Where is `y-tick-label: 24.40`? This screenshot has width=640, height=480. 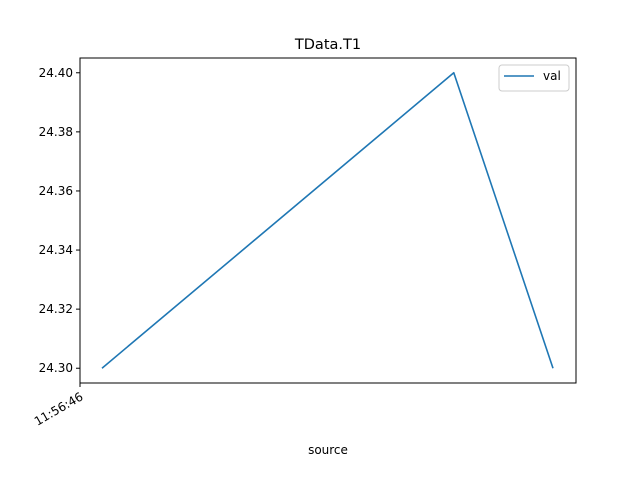
y-tick-label: 24.40 is located at coordinates (56, 73).